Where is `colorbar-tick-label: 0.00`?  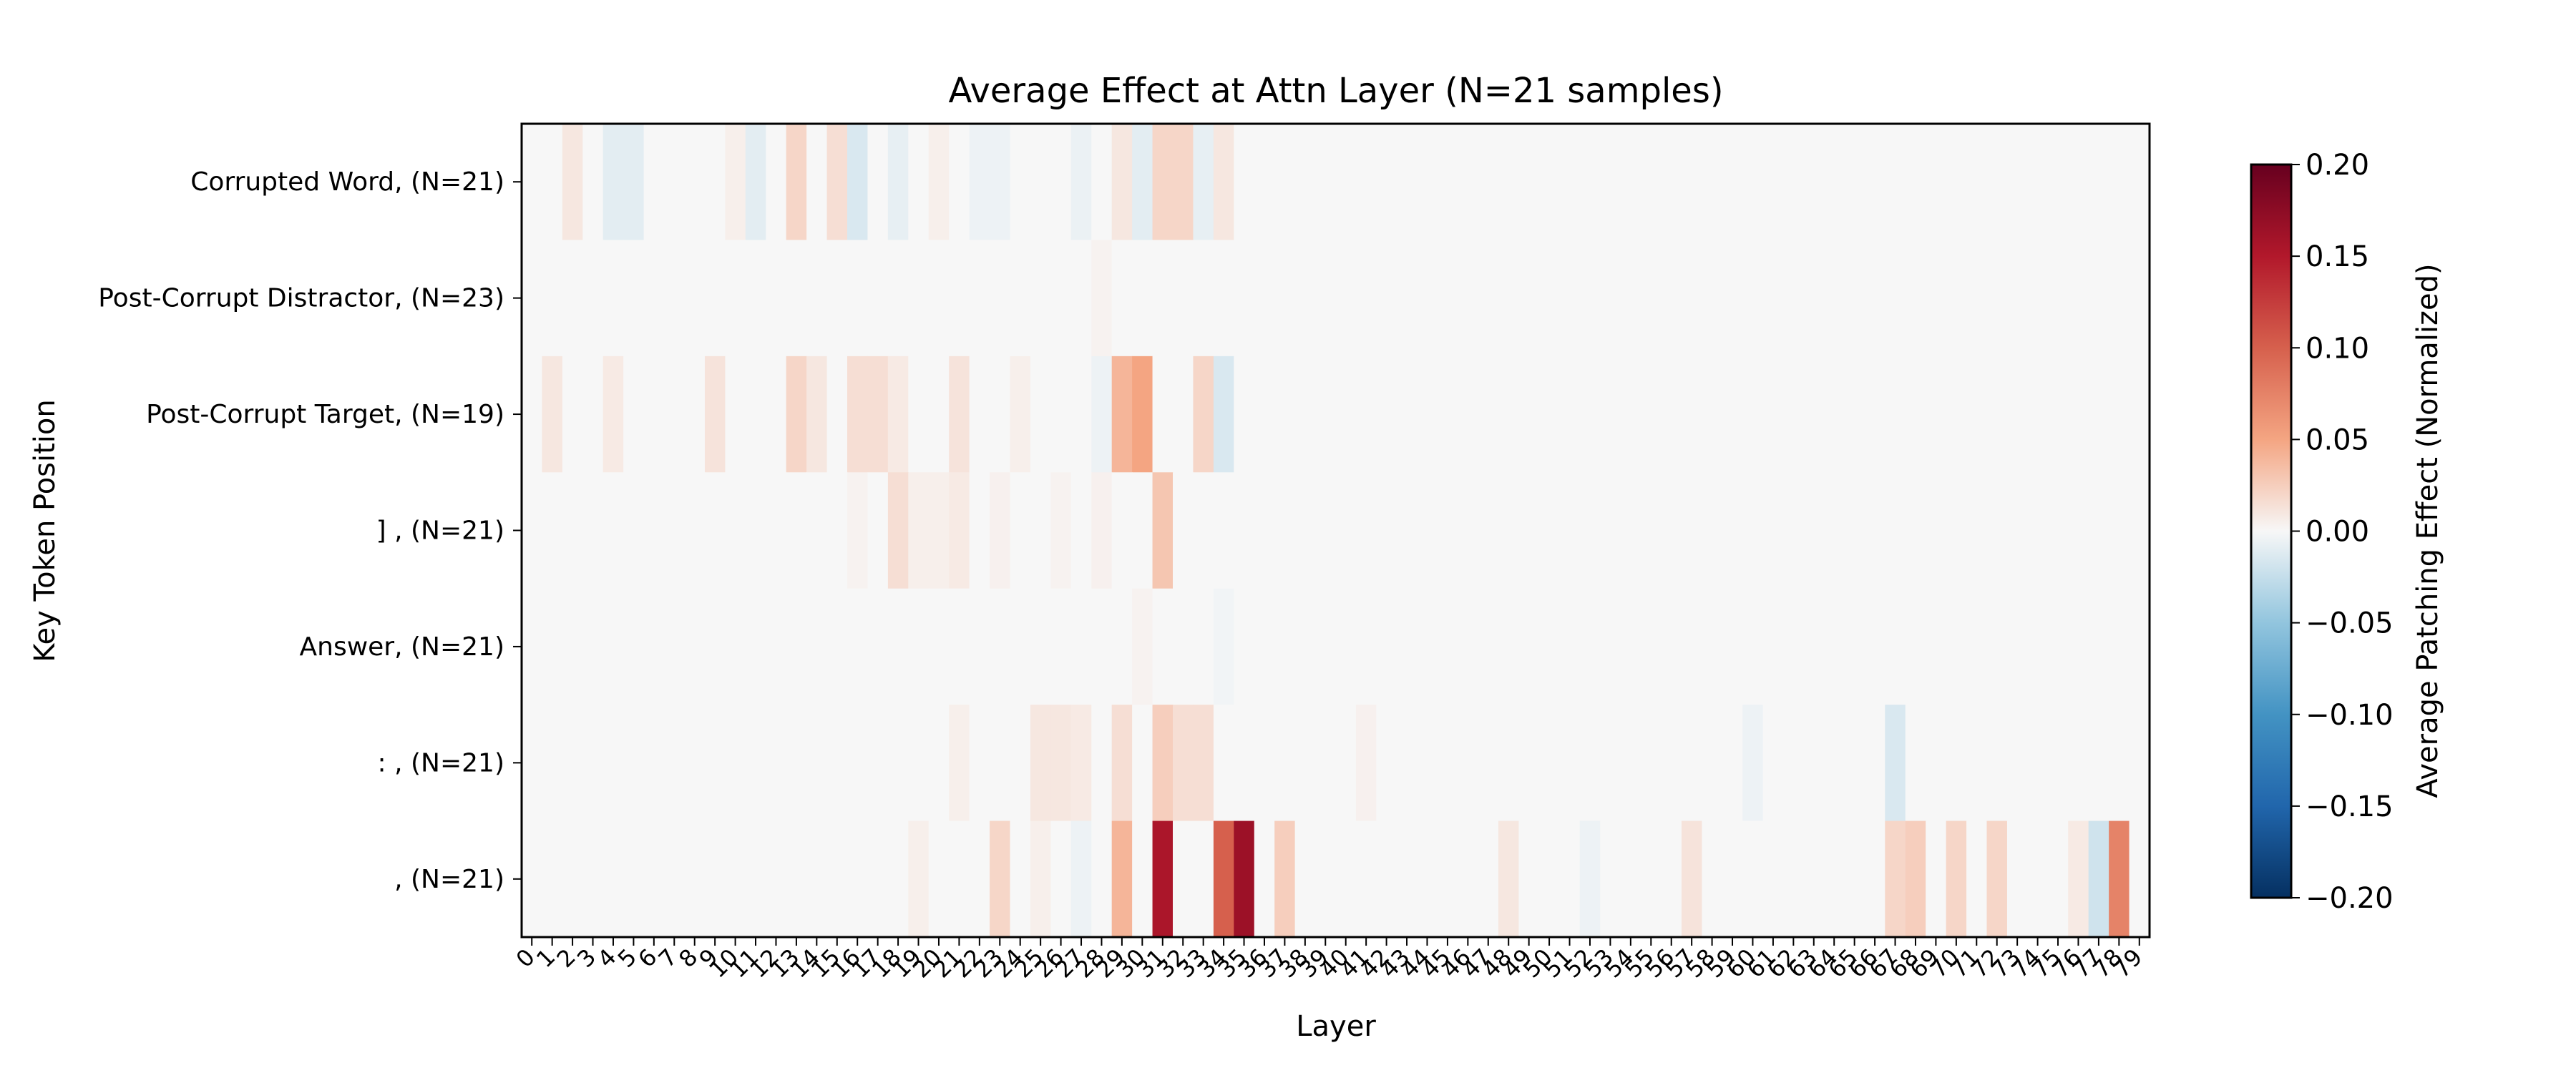 colorbar-tick-label: 0.00 is located at coordinates (2337, 532).